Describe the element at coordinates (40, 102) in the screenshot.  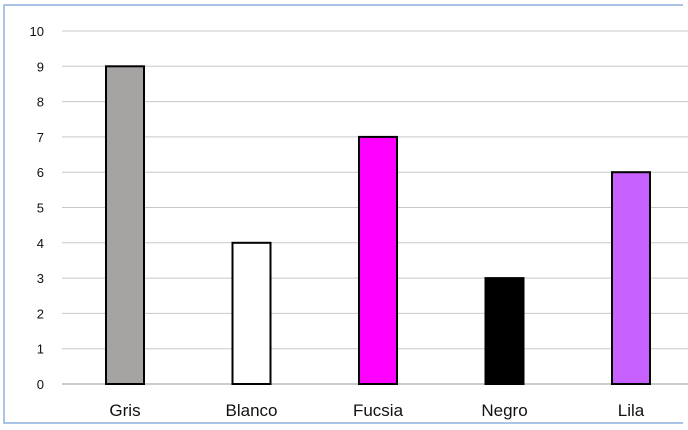
I see `y-tick-label: 8` at that location.